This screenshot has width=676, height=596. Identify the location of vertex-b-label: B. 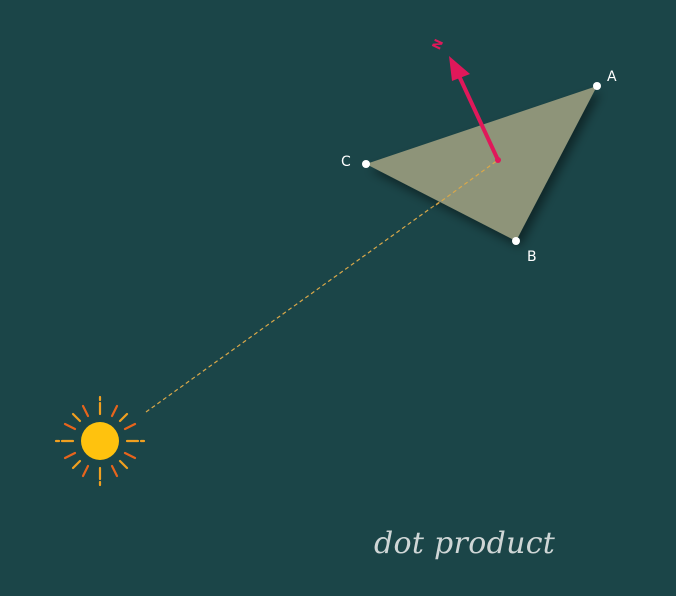
(532, 257).